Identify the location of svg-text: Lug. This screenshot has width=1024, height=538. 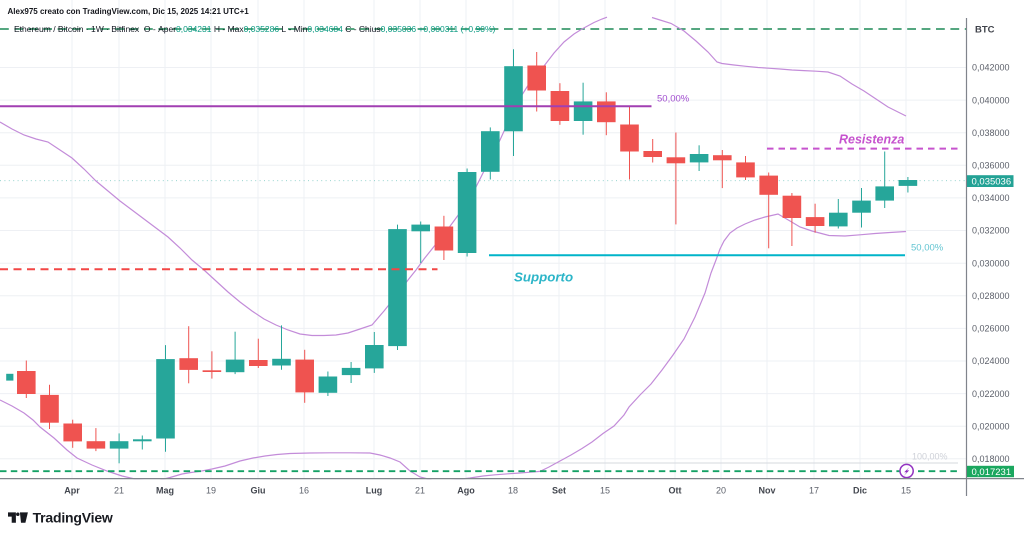
(374, 491).